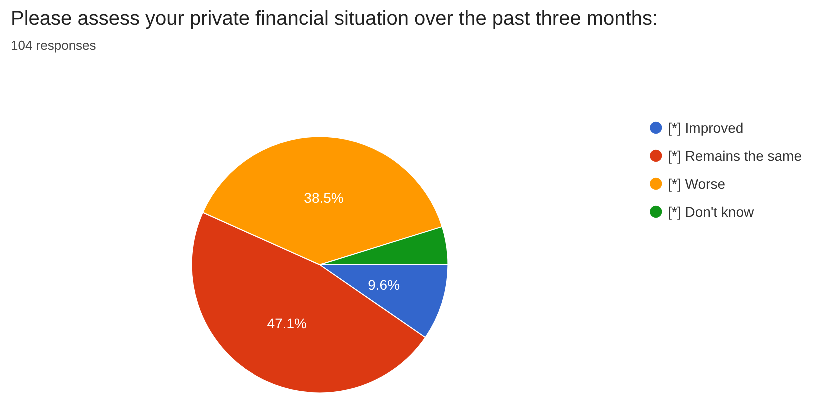  Describe the element at coordinates (384, 284) in the screenshot. I see `data-label: 9.6%` at that location.